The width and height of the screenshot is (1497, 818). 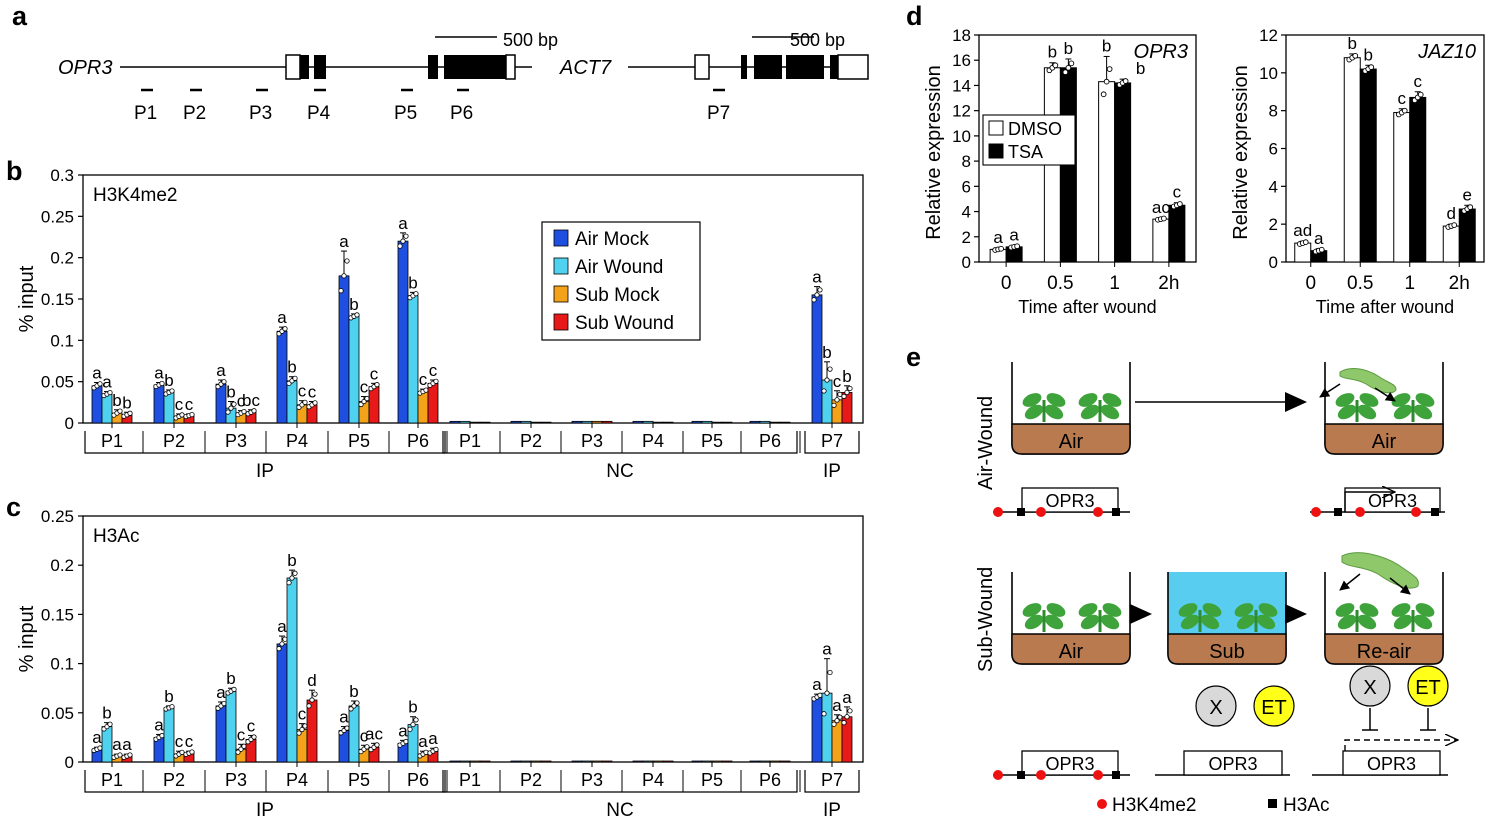 What do you see at coordinates (57, 516) in the screenshot?
I see `y-tick-label: 0.25` at bounding box center [57, 516].